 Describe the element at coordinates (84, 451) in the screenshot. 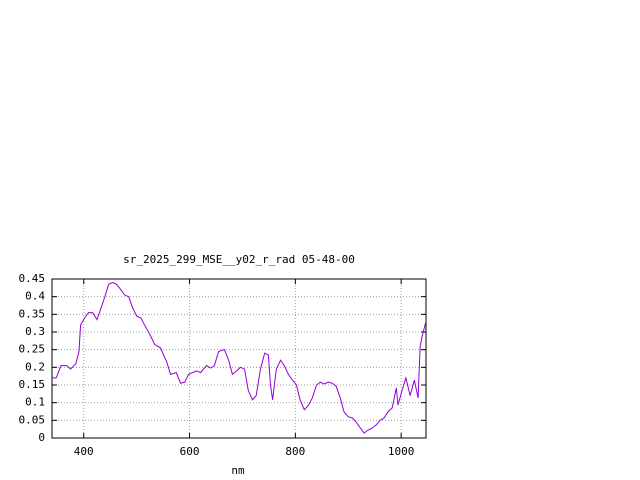

I see `x-tick-label: 400` at that location.